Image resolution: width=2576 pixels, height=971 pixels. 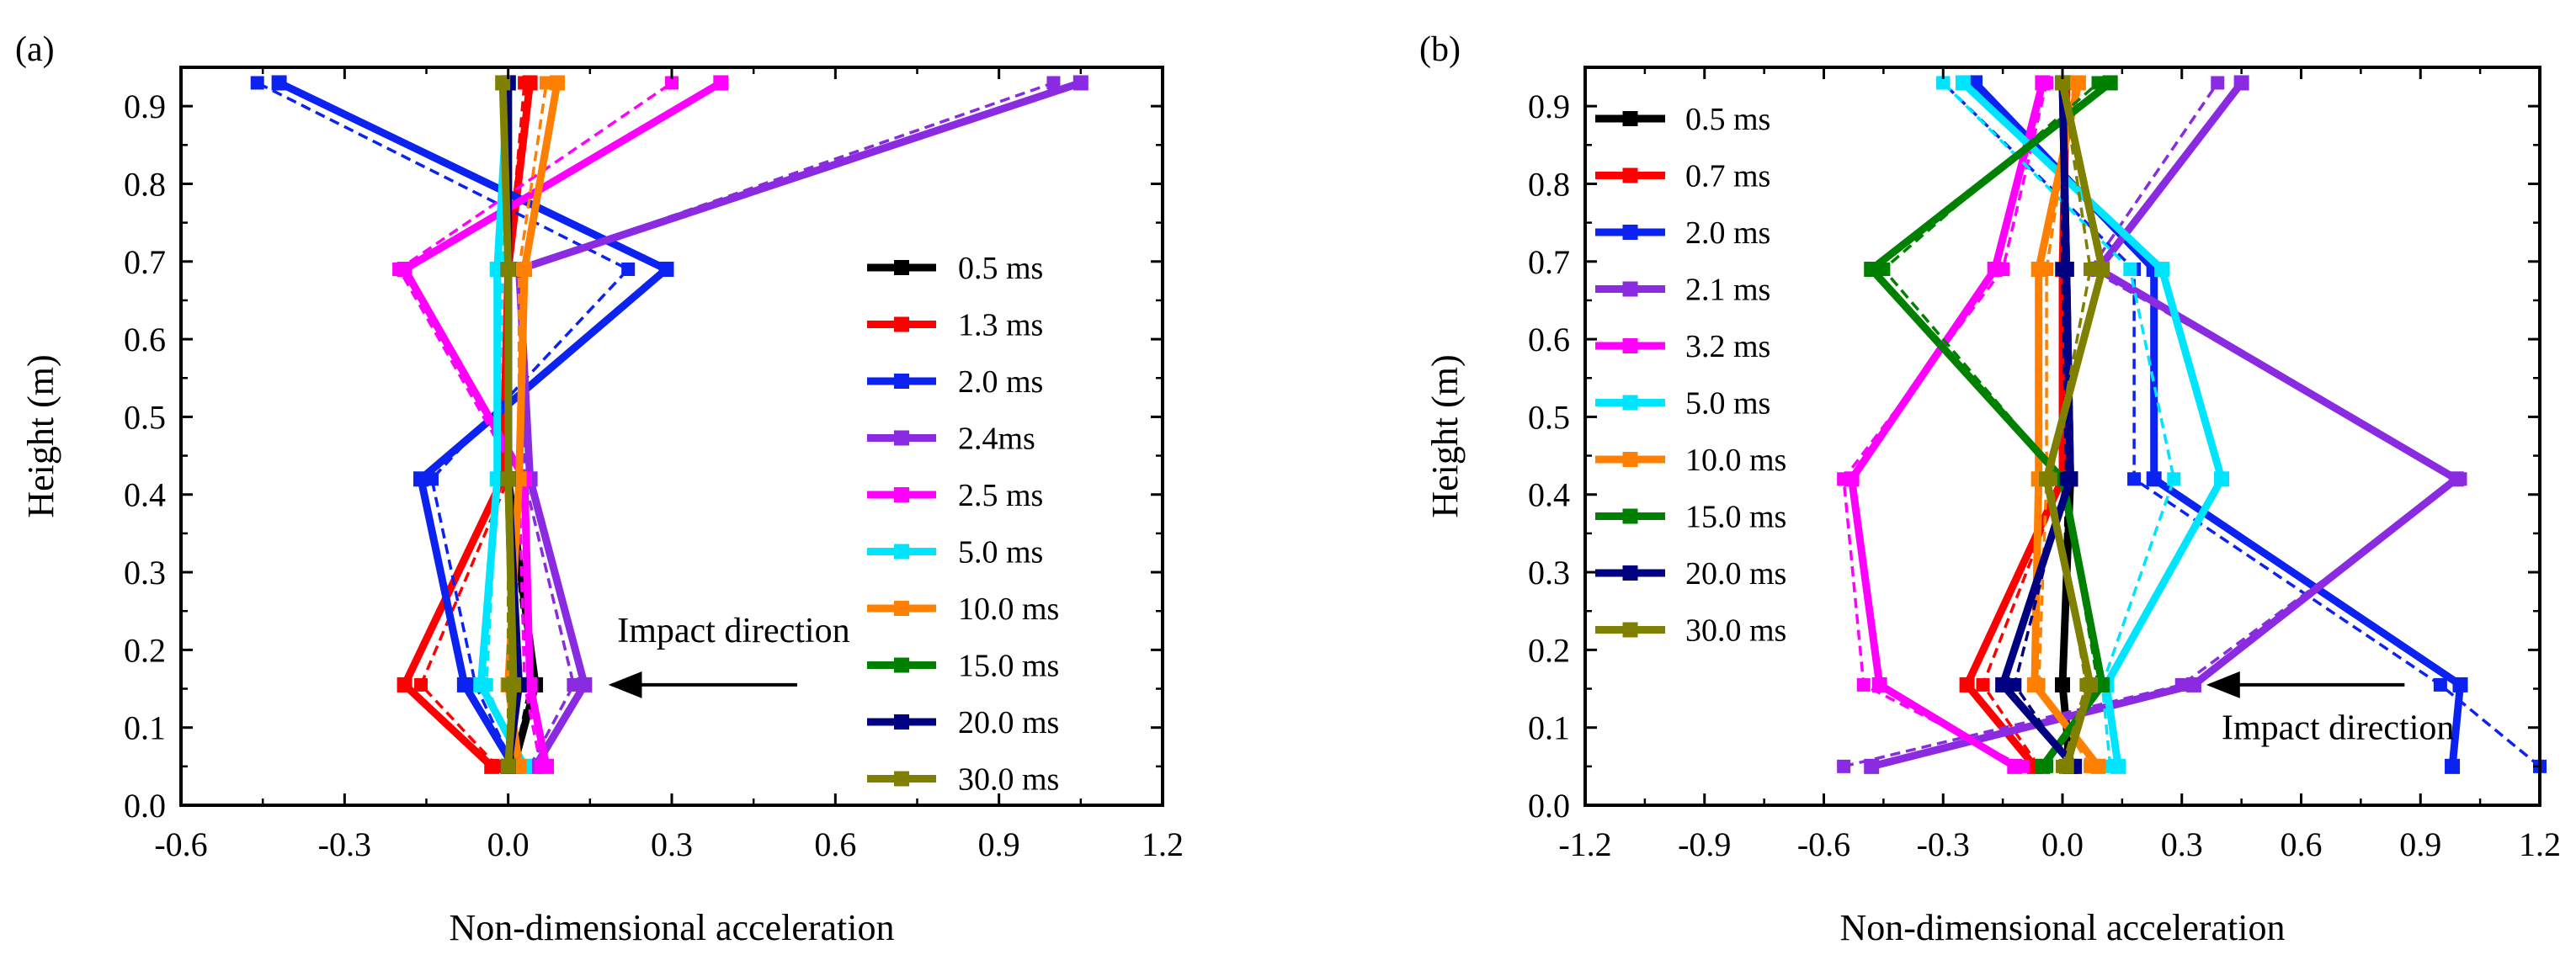 I want to click on legend-item: 15.0 ms, so click(x=1691, y=517).